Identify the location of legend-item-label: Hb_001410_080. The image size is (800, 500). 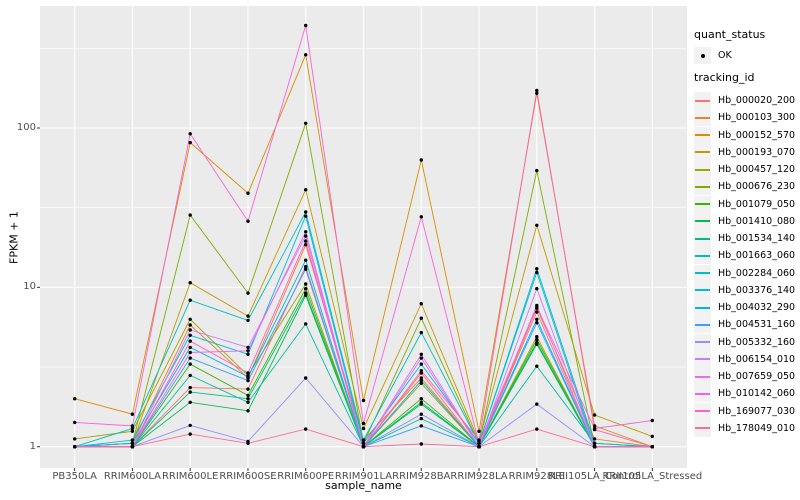
(757, 221).